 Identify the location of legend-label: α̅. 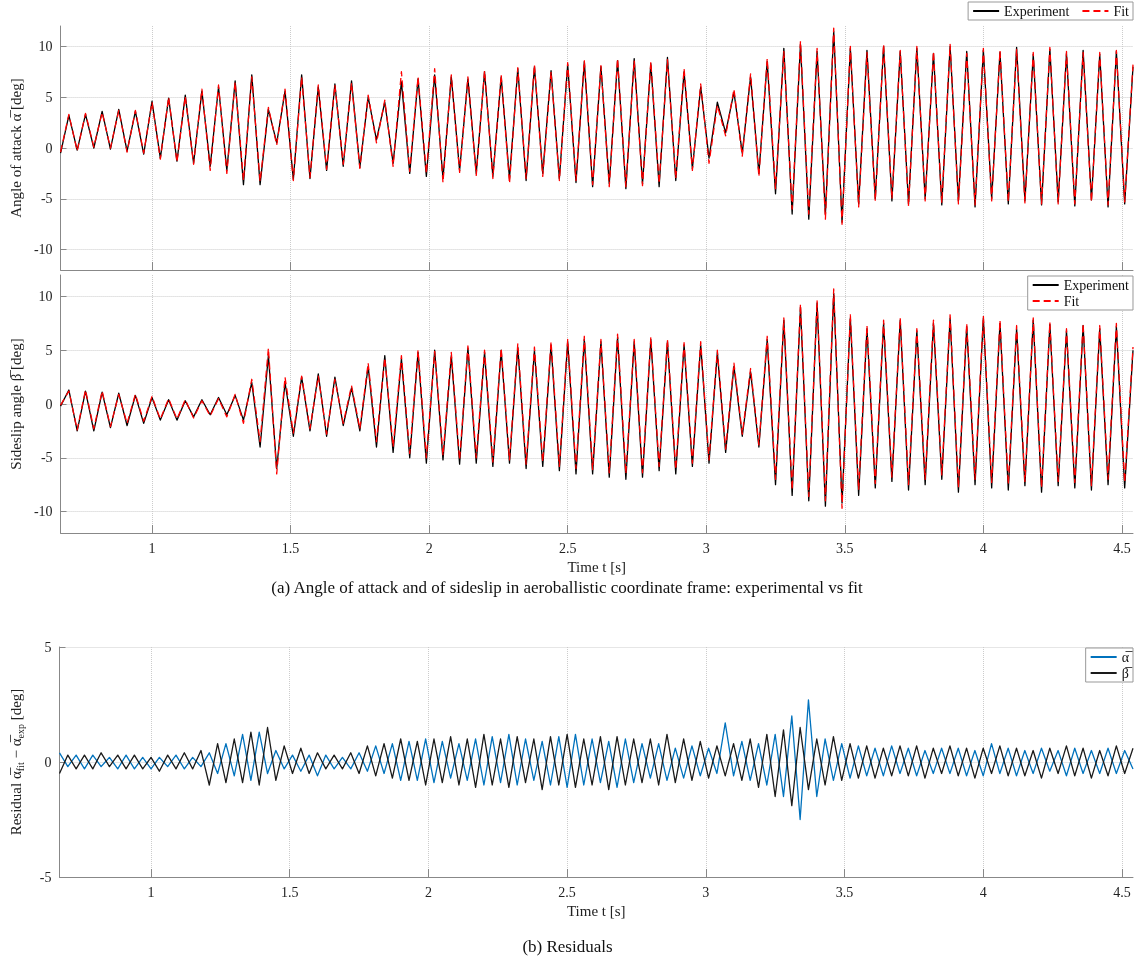
(1127, 657).